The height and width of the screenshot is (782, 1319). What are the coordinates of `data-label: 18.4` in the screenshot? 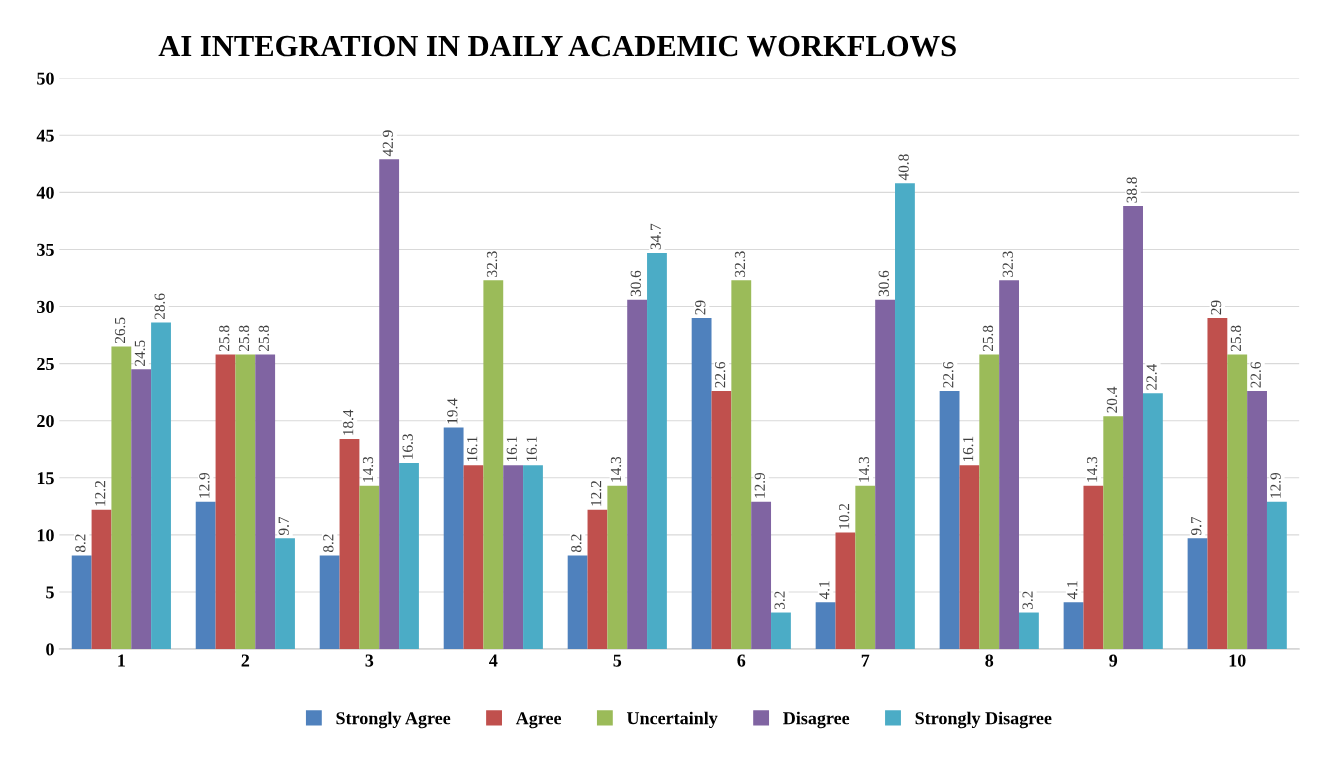 It's located at (348, 422).